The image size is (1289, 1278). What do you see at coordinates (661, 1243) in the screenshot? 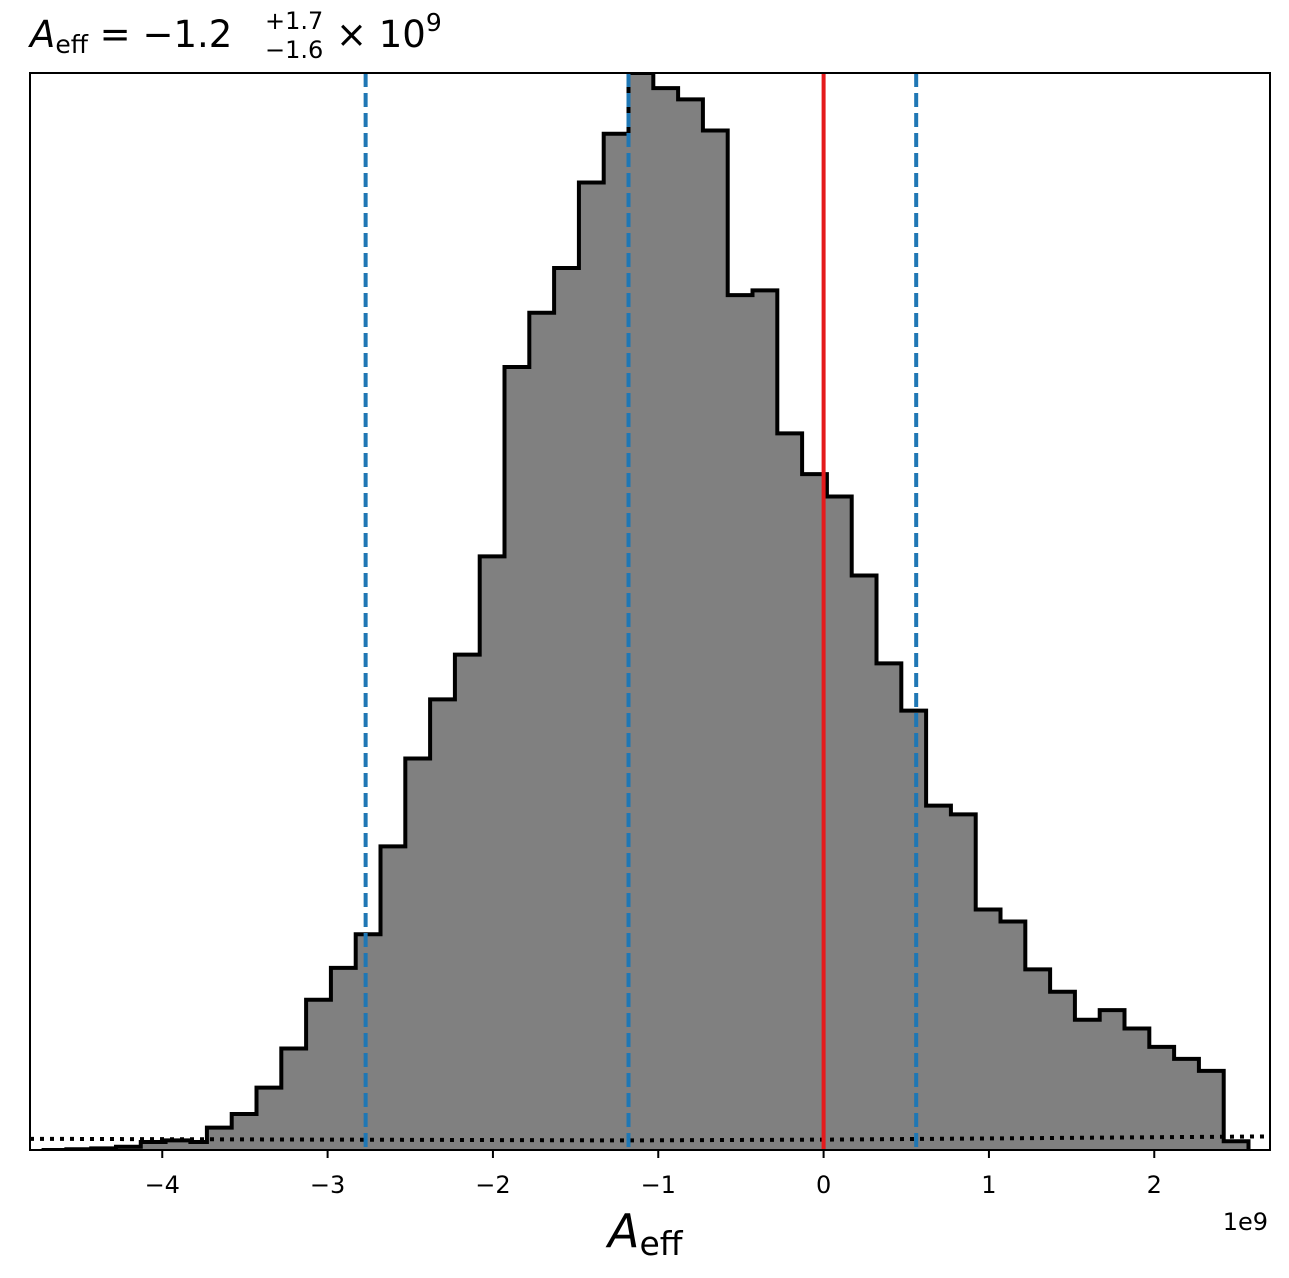
I see `xlabel-sub: eff` at bounding box center [661, 1243].